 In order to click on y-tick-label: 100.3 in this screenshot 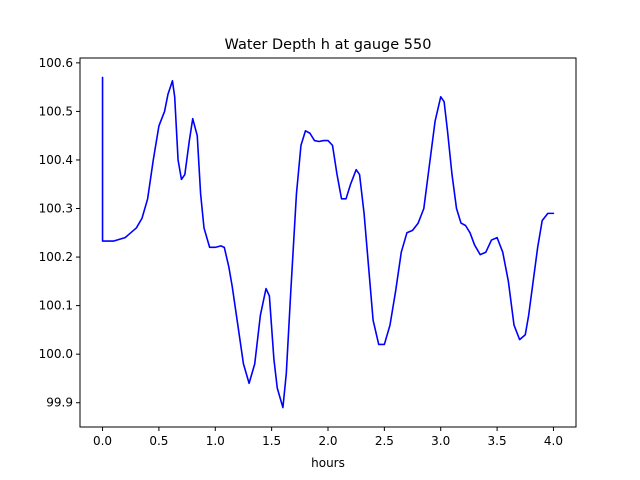, I will do `click(56, 209)`.